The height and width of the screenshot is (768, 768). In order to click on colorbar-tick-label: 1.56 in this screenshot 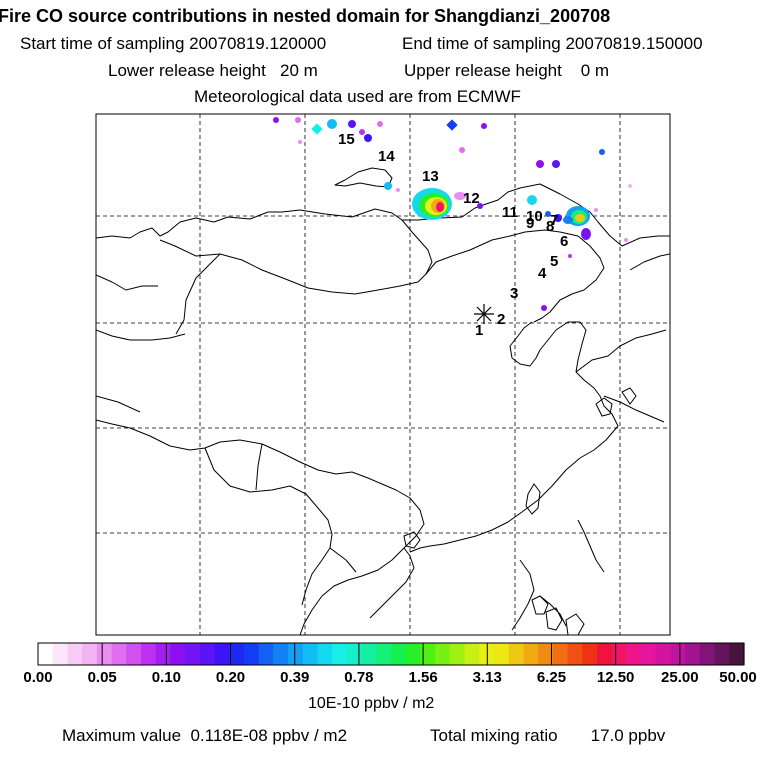, I will do `click(423, 677)`.